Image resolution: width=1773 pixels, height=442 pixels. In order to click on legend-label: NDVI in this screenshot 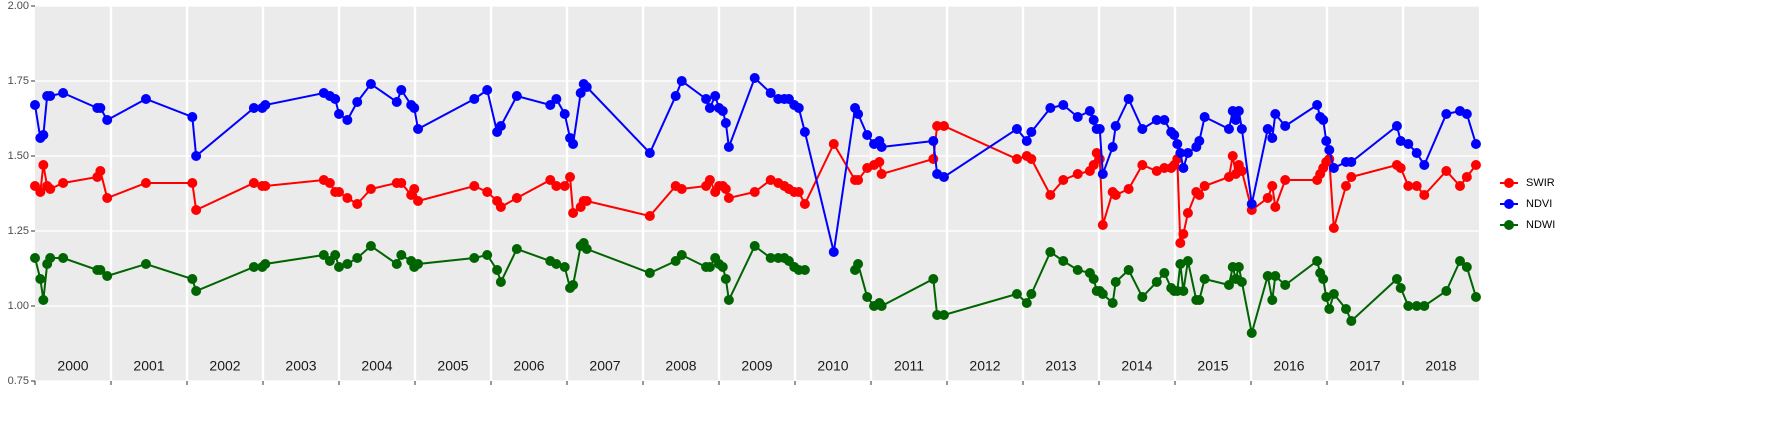, I will do `click(1539, 204)`.